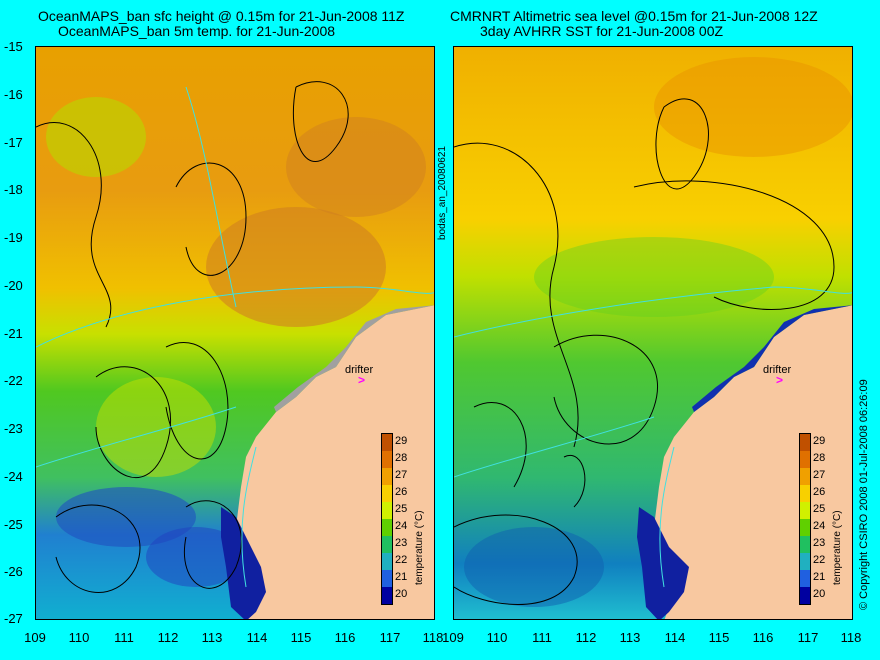 This screenshot has height=660, width=880. Describe the element at coordinates (359, 370) in the screenshot. I see `drifter-label-left: drifter` at that location.